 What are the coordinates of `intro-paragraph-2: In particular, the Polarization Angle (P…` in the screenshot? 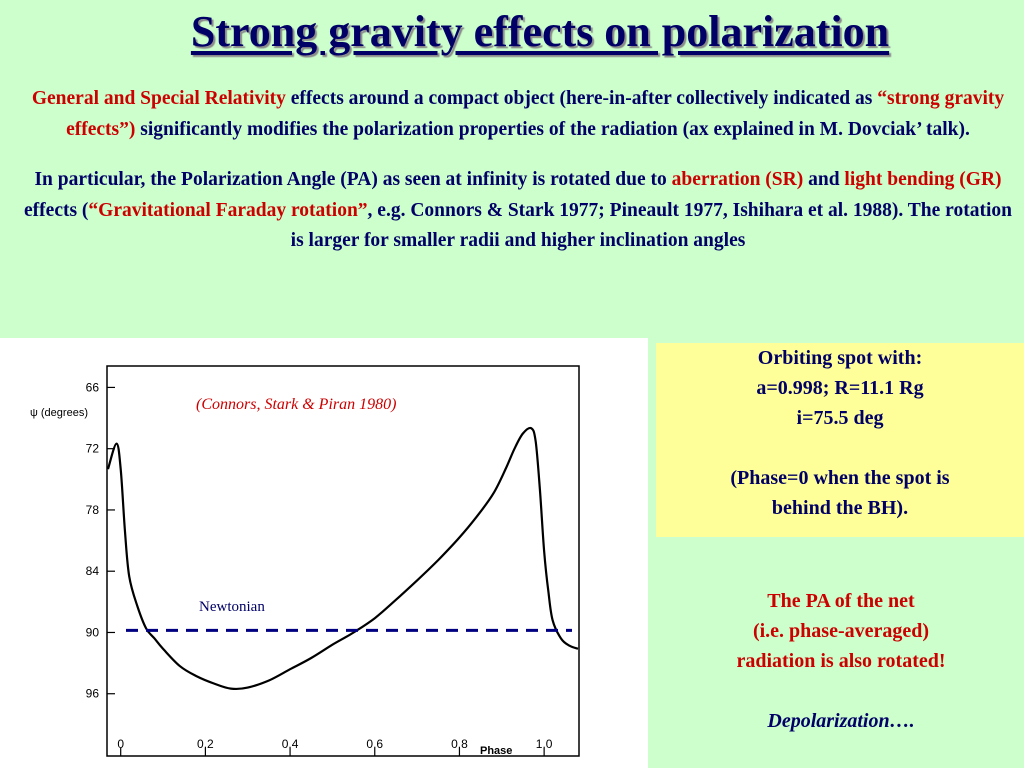 It's located at (518, 211).